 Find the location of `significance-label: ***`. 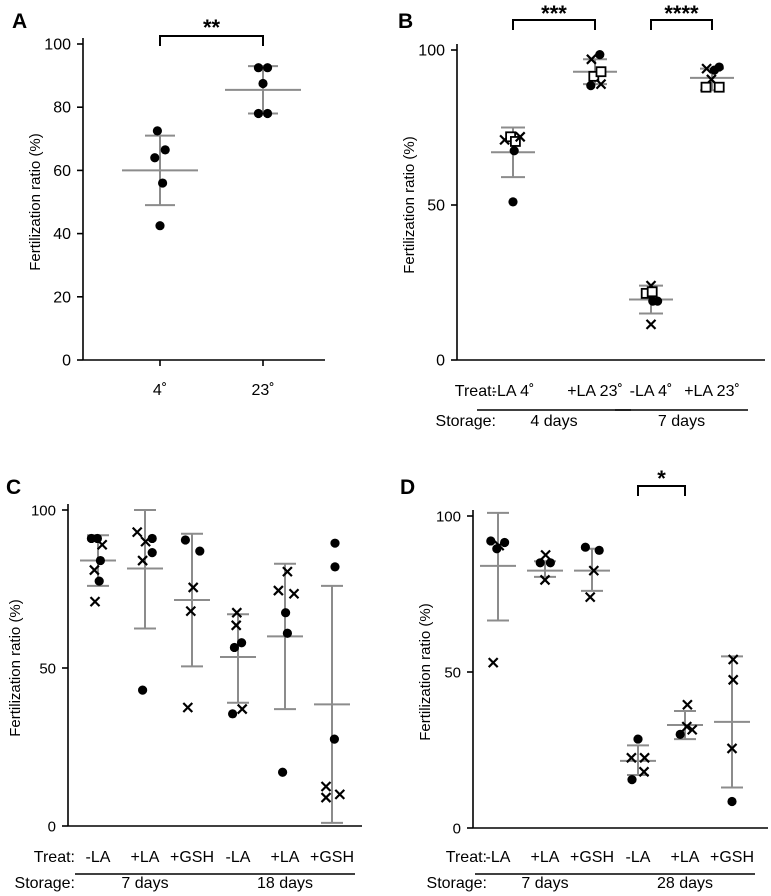

significance-label: *** is located at coordinates (554, 13).